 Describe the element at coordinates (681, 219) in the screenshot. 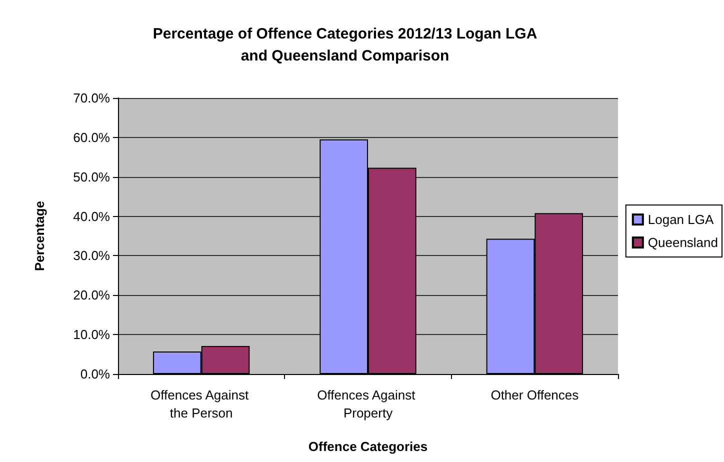

I see `legend-label: Logan LGA` at that location.